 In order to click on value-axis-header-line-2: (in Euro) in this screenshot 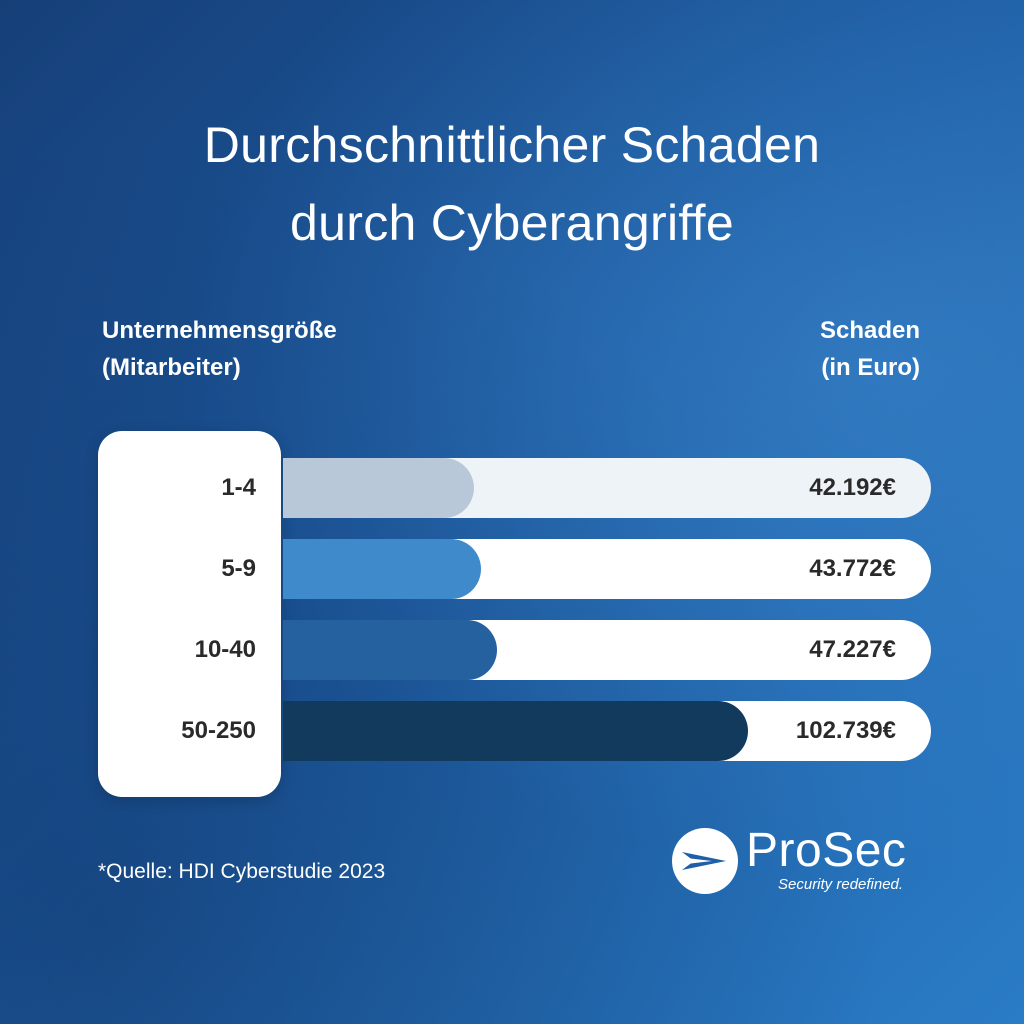, I will do `click(870, 367)`.